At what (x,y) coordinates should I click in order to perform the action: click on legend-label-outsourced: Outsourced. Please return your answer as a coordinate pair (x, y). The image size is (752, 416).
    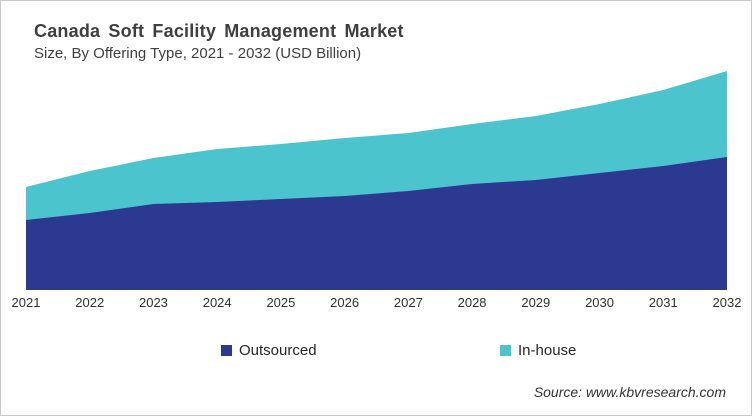
    Looking at the image, I should click on (278, 350).